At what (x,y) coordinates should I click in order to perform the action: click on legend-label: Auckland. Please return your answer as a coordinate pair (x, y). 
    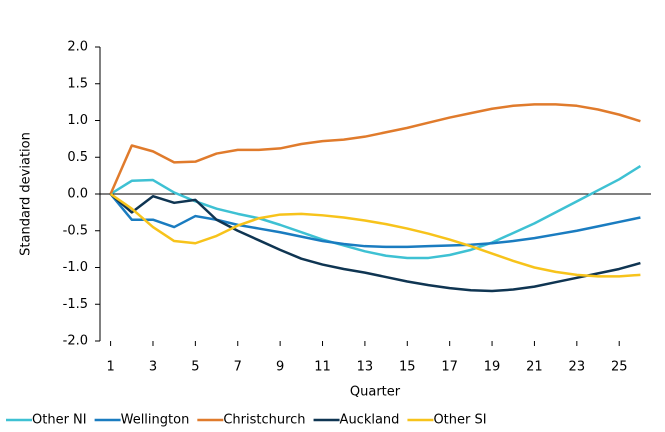
    Looking at the image, I should click on (370, 420).